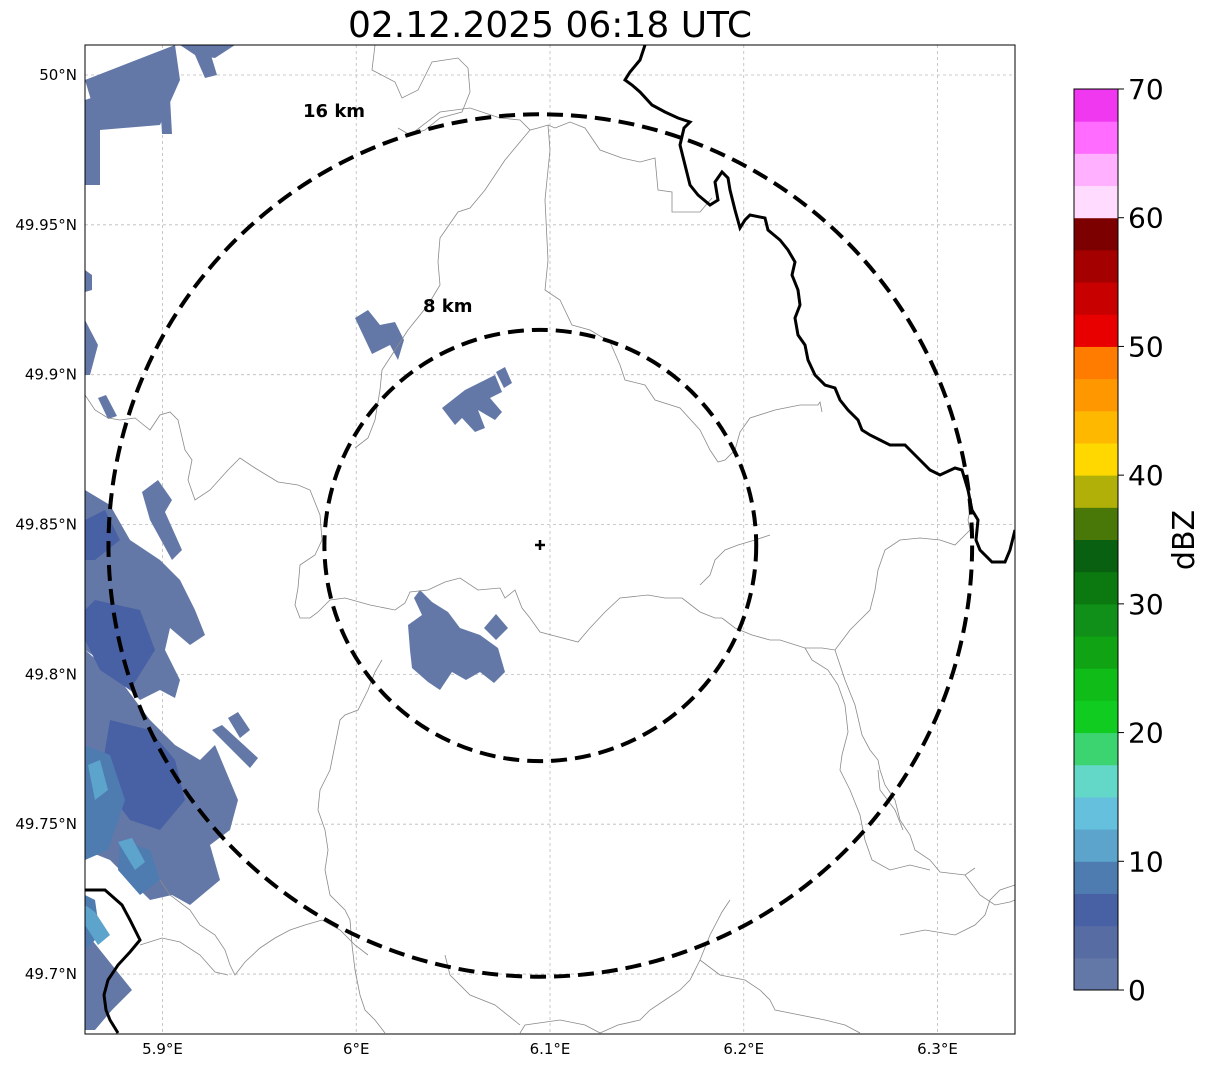 This screenshot has width=1207, height=1069. What do you see at coordinates (51, 974) in the screenshot?
I see `lat-tick-label: 49.7°N` at bounding box center [51, 974].